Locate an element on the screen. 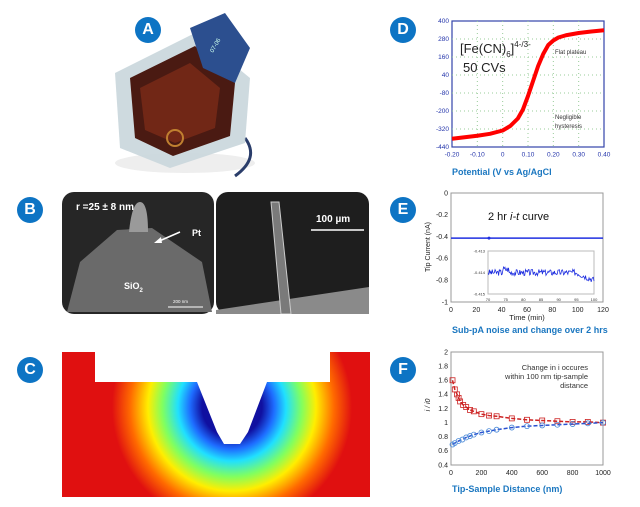  y-tick-label: 160 is located at coordinates (443, 57).